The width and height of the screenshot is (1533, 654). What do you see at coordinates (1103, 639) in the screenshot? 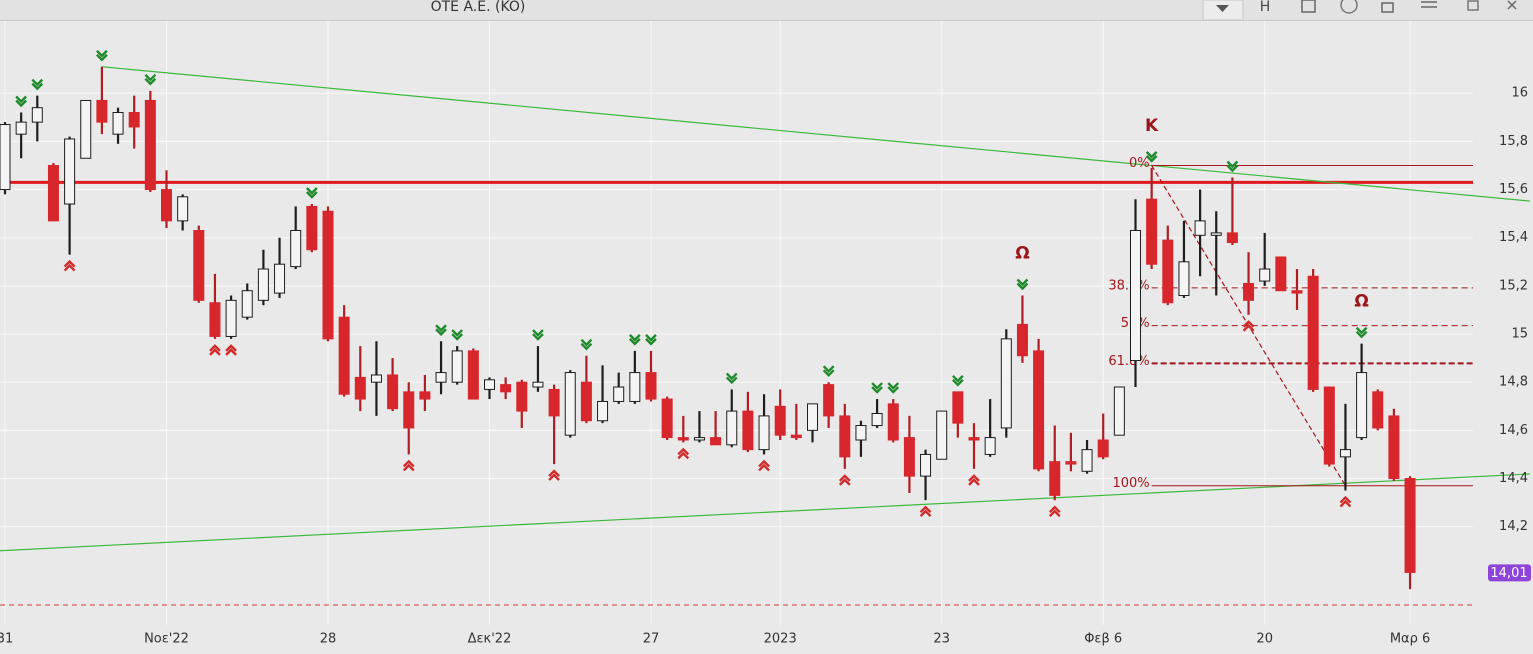
I see `x-tick-label: Φεβ 6` at bounding box center [1103, 639].